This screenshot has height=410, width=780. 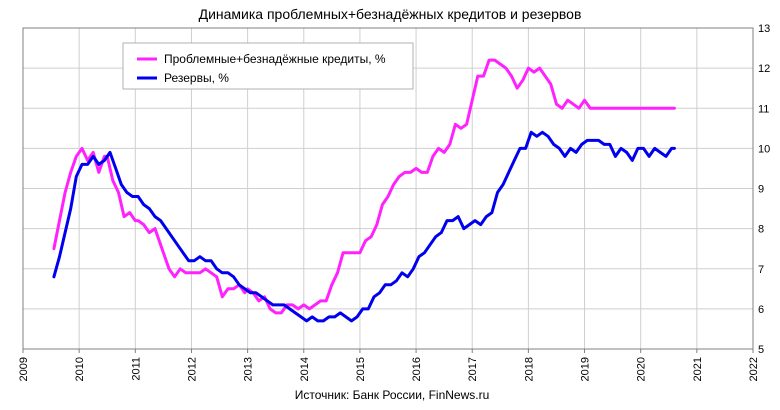 I want to click on x-tick-label: 2009, so click(x=24, y=369).